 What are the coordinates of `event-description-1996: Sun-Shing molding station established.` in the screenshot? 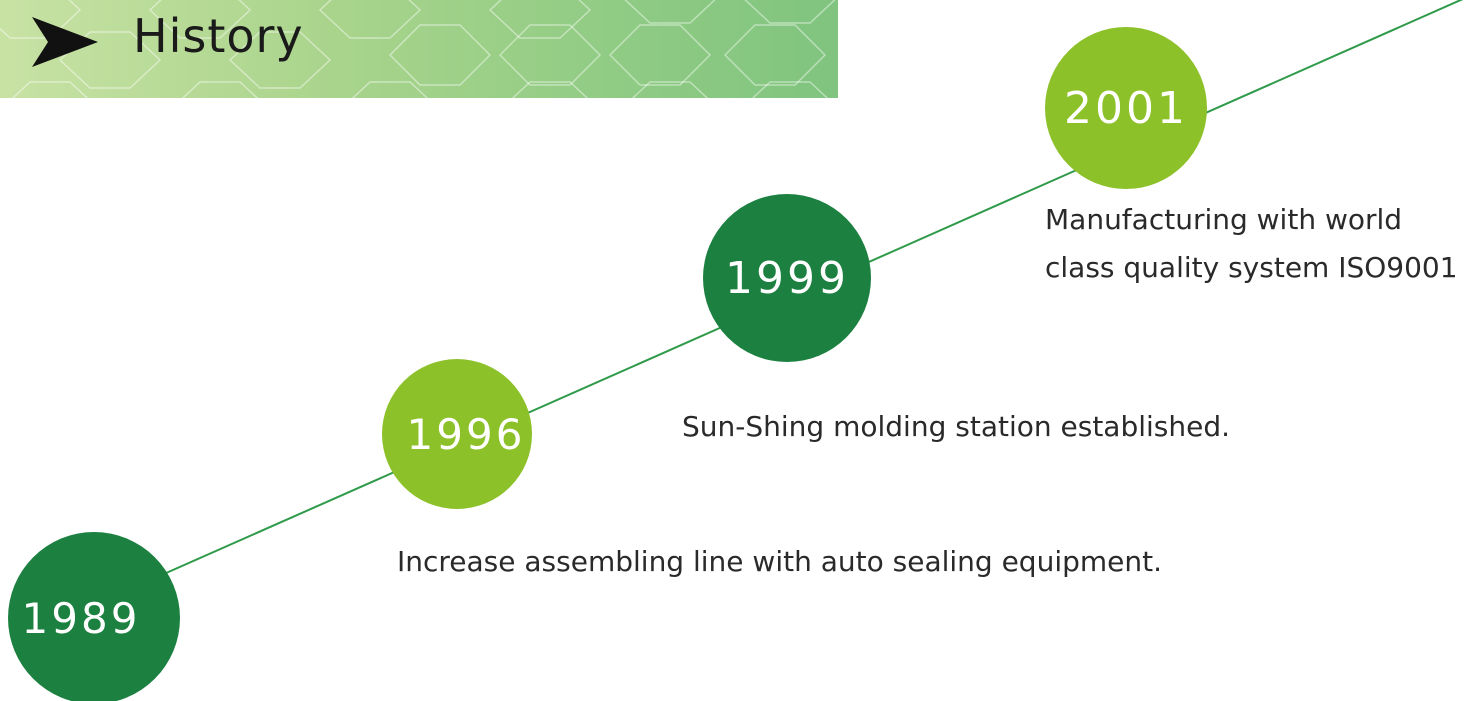 It's located at (956, 426).